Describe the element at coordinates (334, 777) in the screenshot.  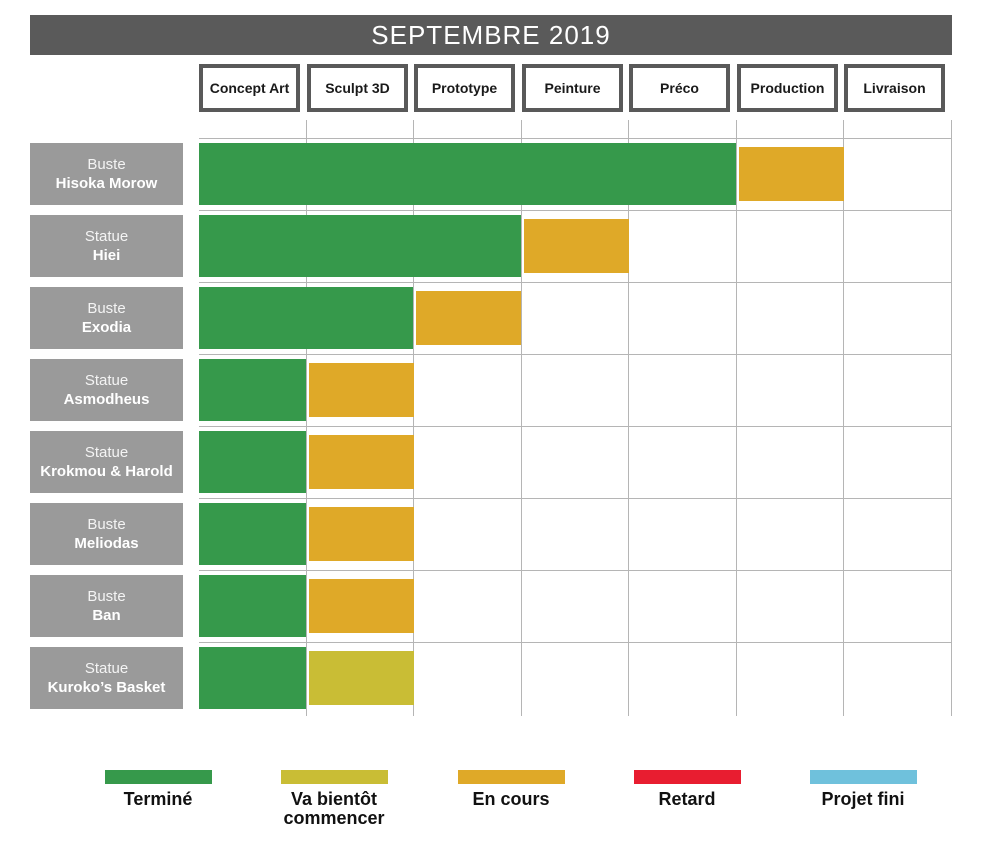
I see `legend-swatch-soon` at that location.